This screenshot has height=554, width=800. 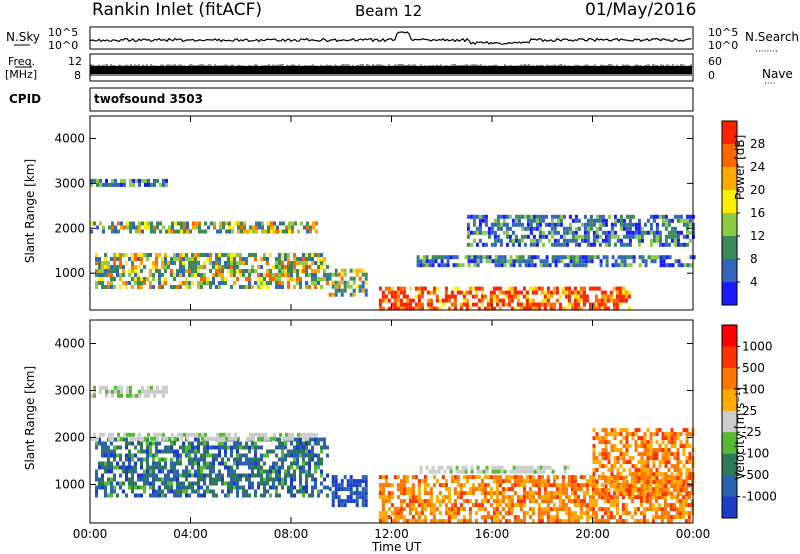 What do you see at coordinates (723, 45) in the screenshot?
I see `nsearch-axis-low: 10^0` at bounding box center [723, 45].